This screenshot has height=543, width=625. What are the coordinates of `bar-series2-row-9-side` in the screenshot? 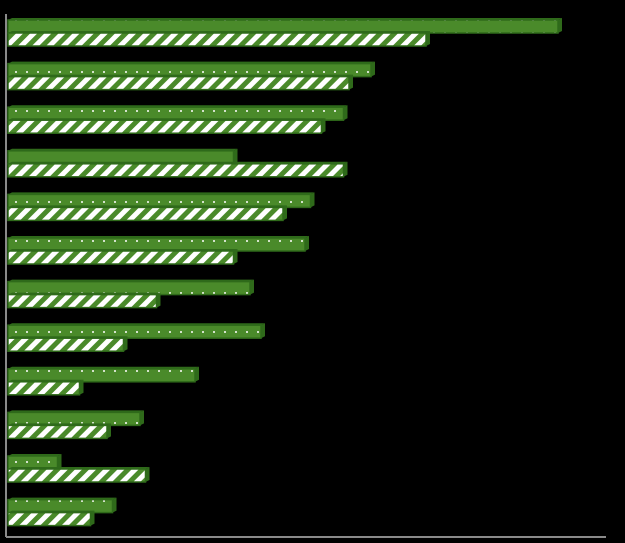 It's located at (81, 387).